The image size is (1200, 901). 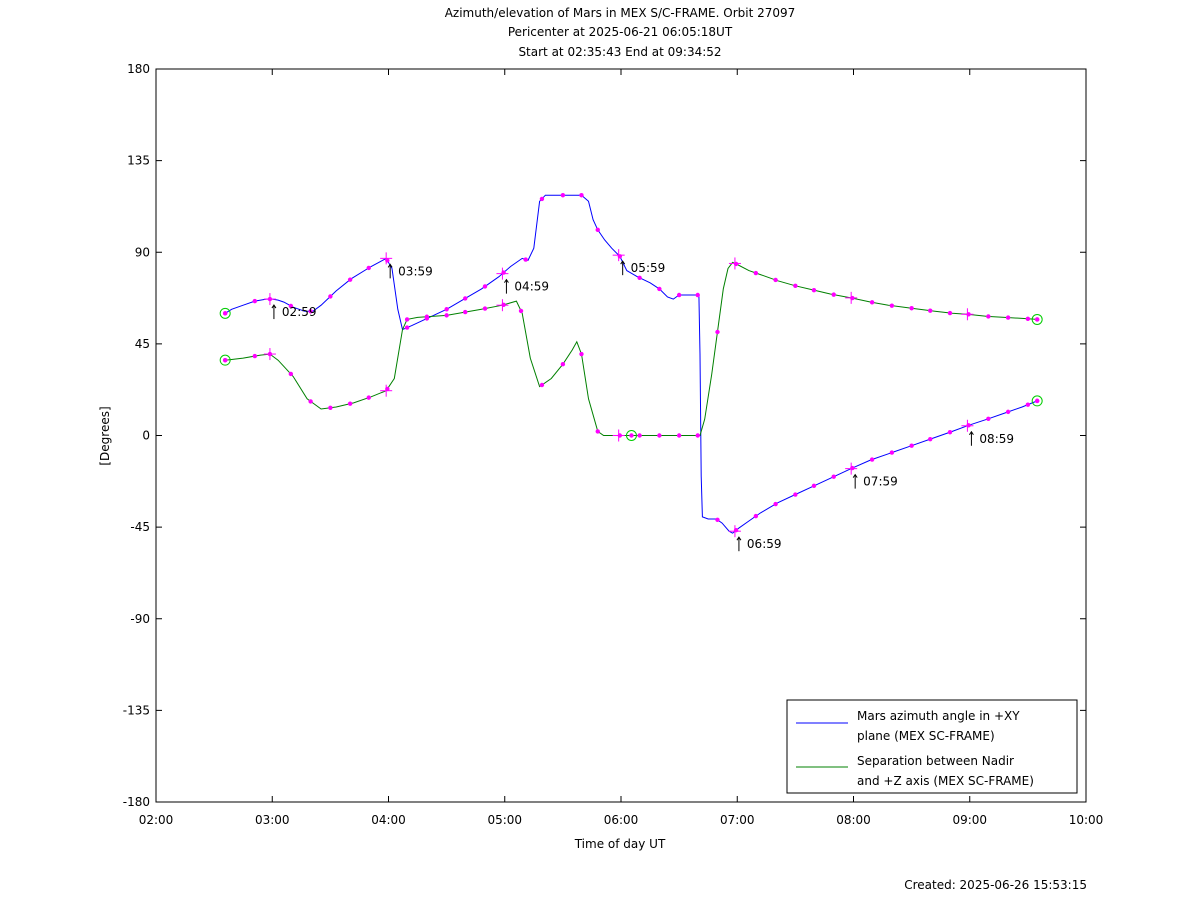 What do you see at coordinates (299, 312) in the screenshot?
I see `time-annotation-label: 02:59` at bounding box center [299, 312].